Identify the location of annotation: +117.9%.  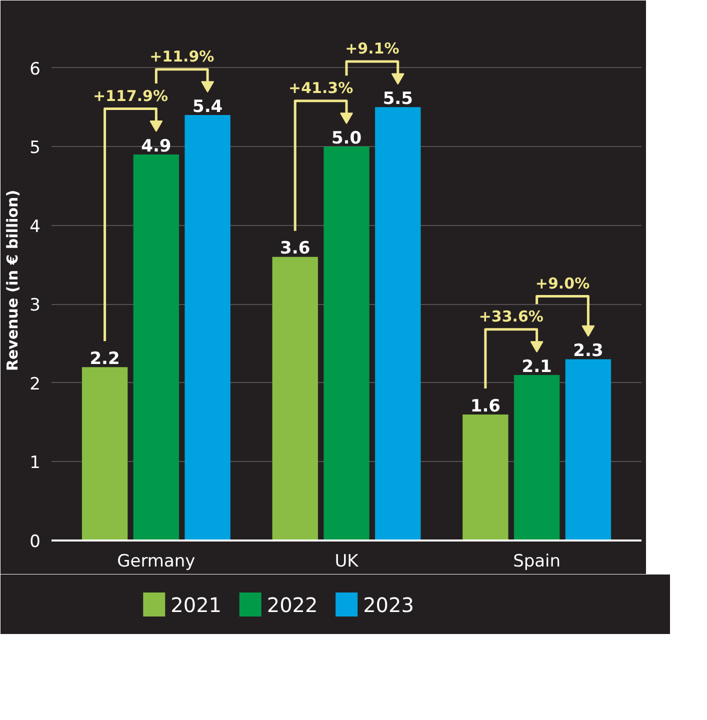
(130, 95).